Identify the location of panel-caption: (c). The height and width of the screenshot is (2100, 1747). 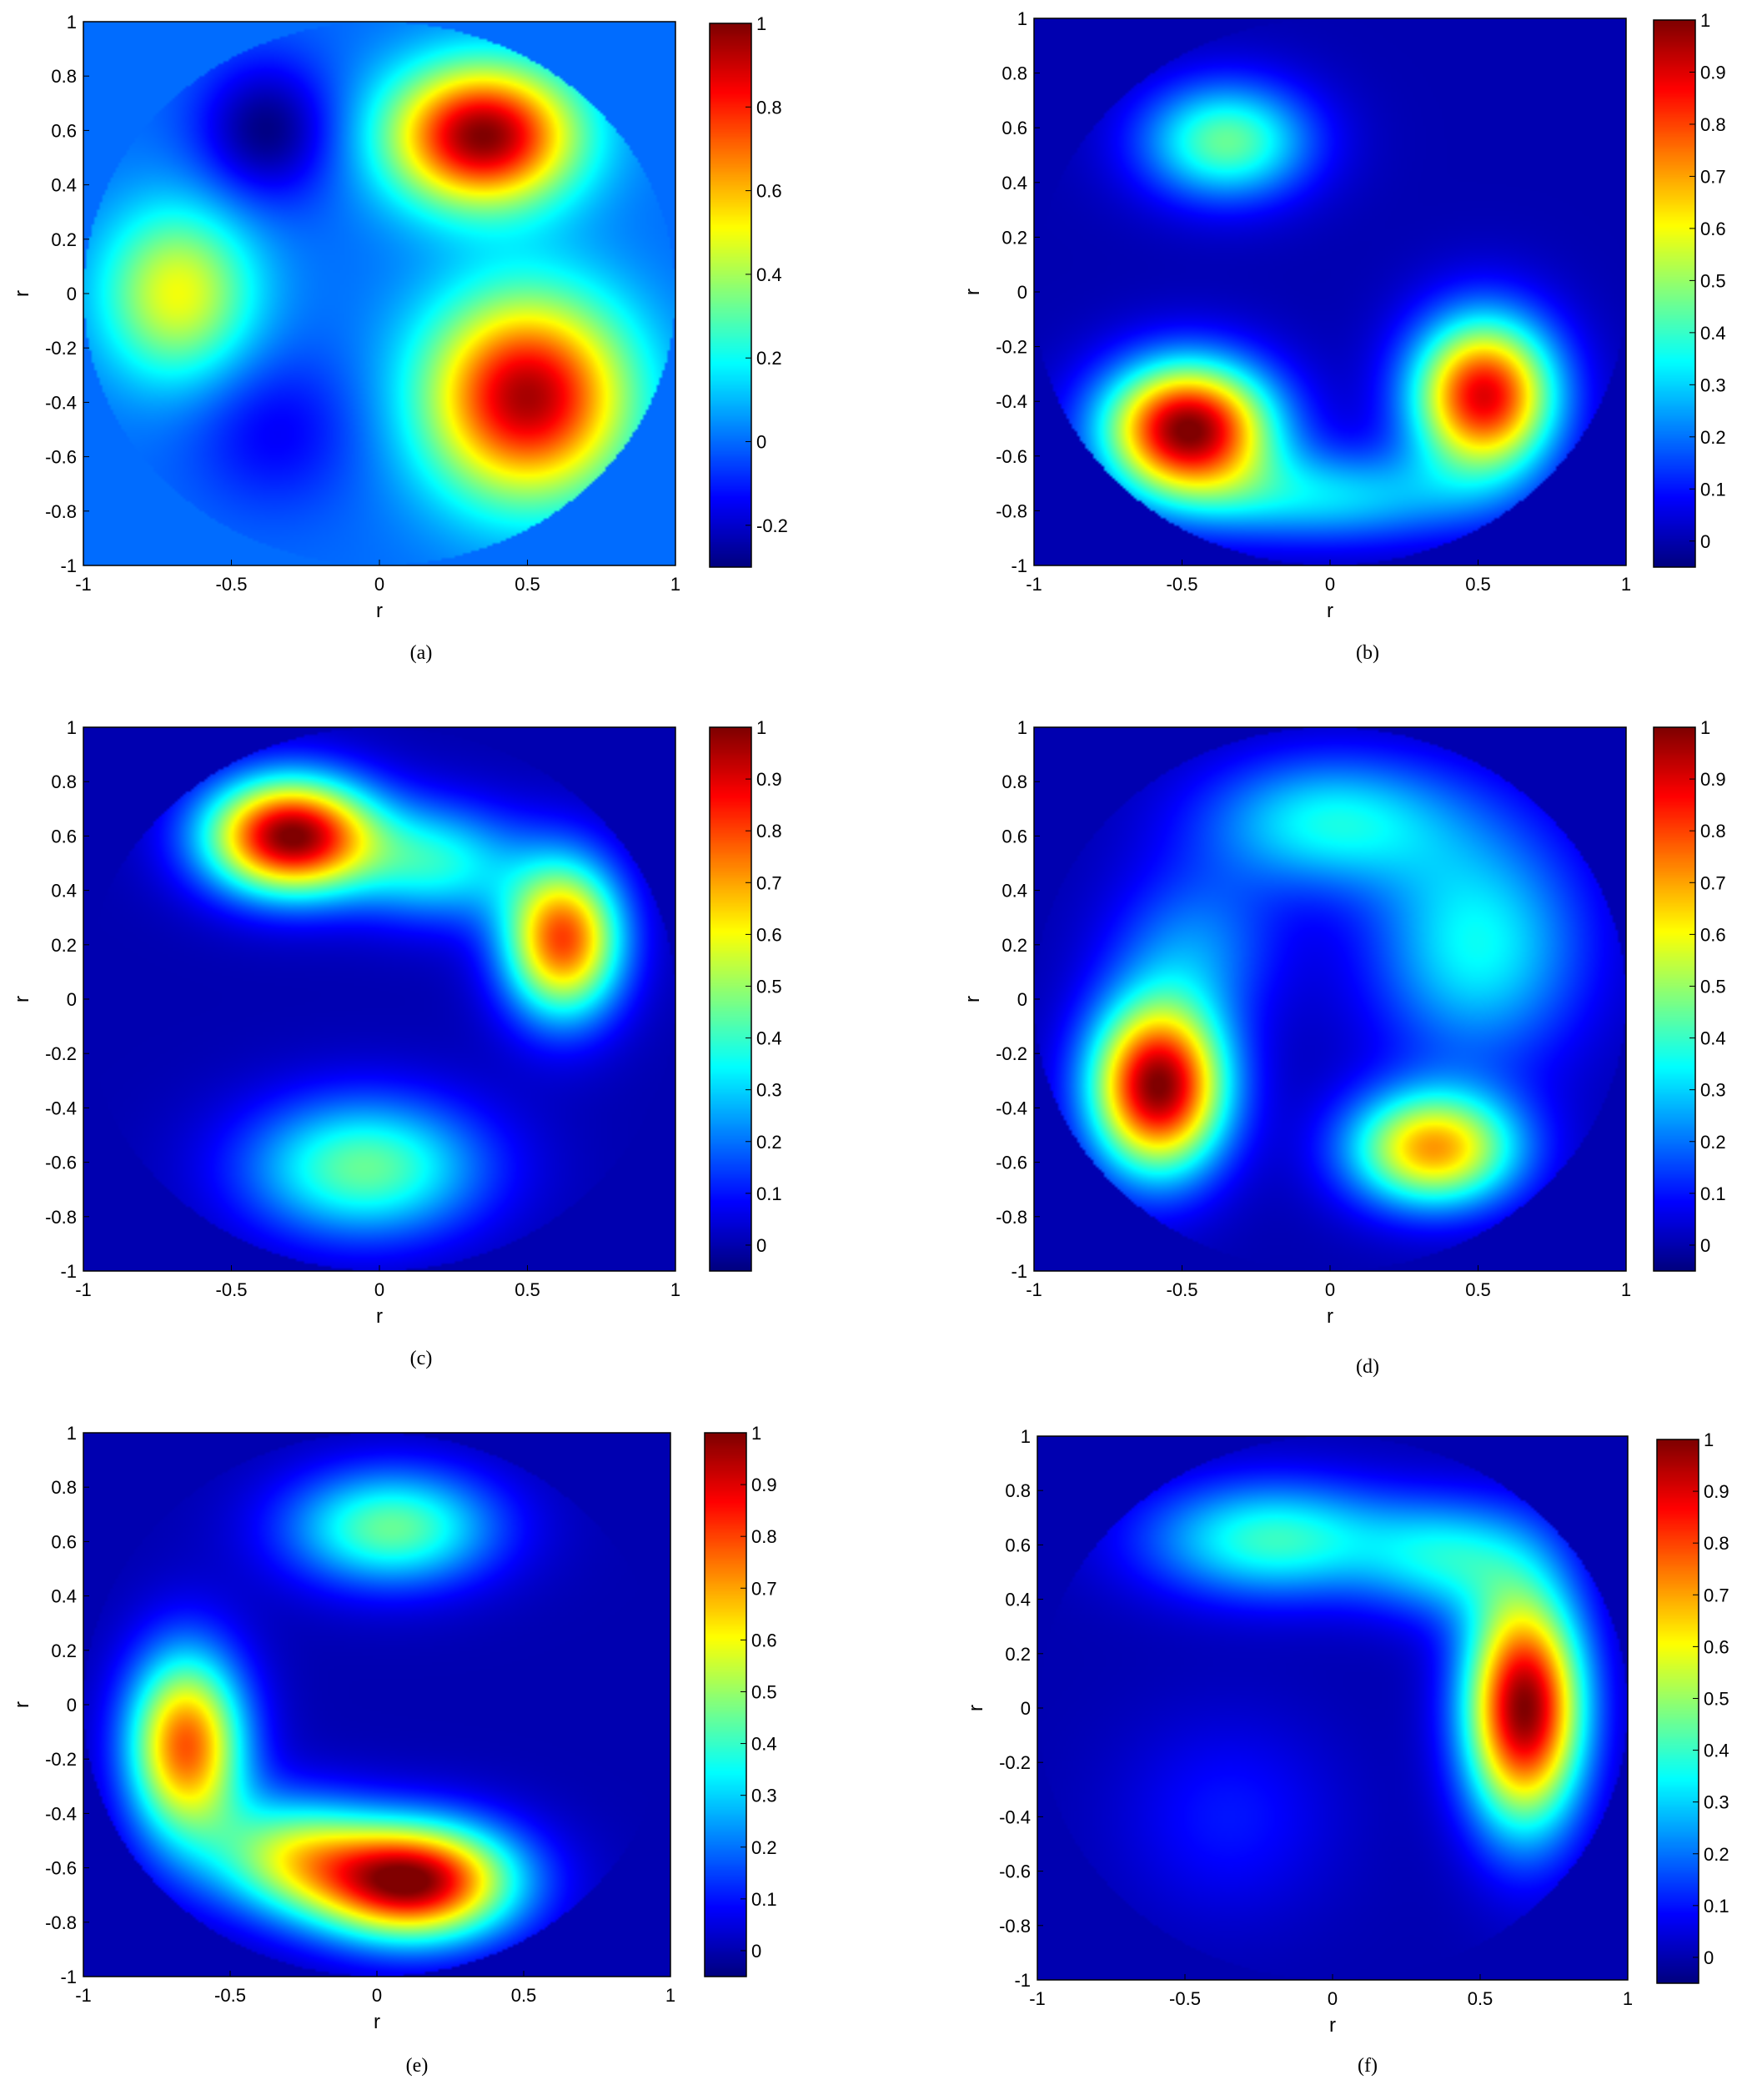
(421, 1358).